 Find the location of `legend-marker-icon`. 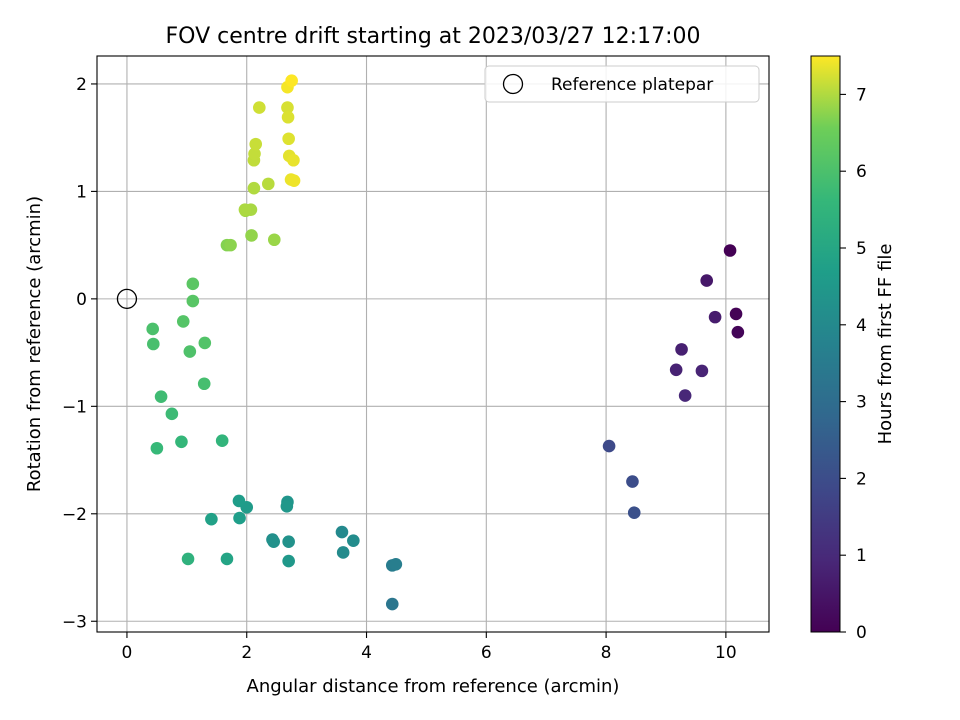

legend-marker-icon is located at coordinates (513, 84).